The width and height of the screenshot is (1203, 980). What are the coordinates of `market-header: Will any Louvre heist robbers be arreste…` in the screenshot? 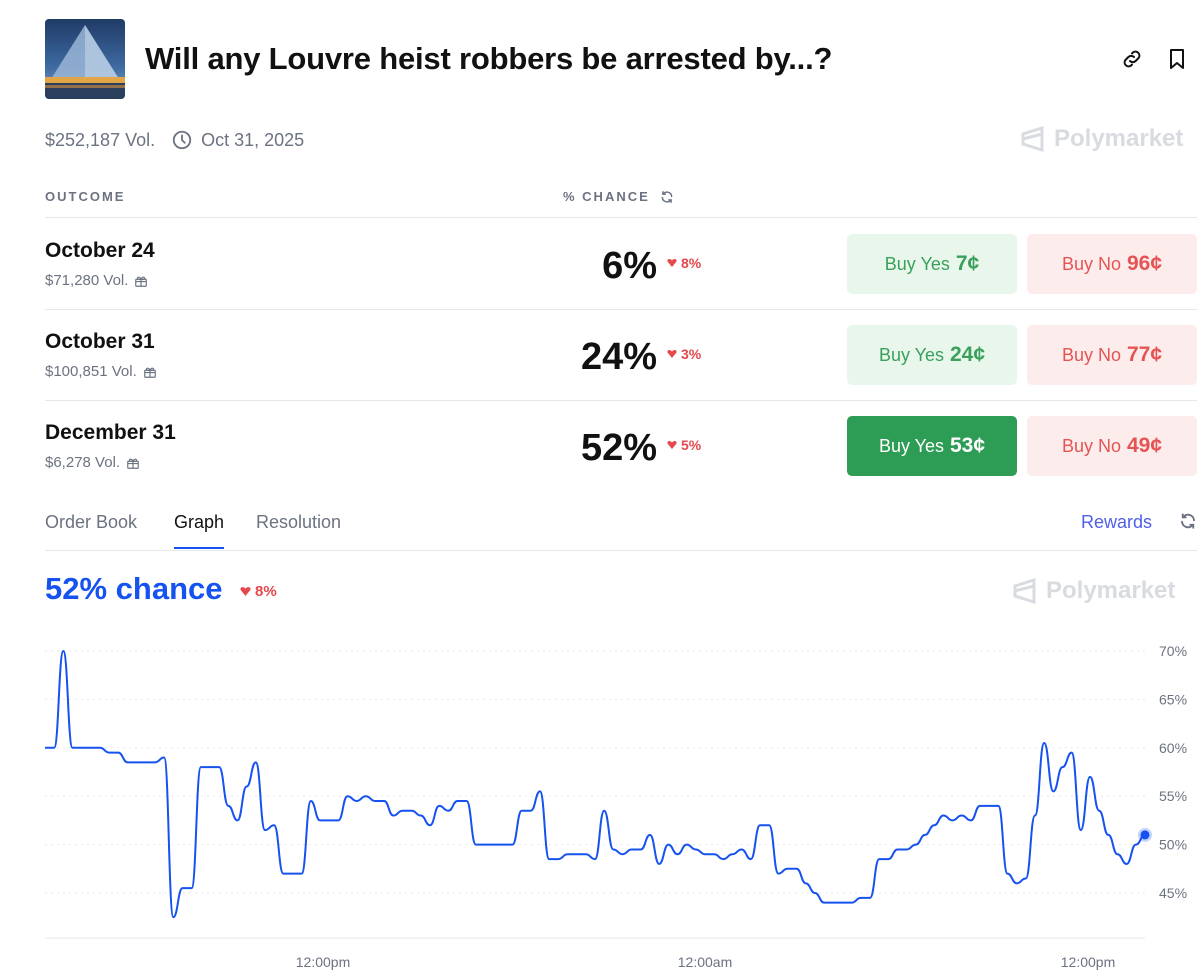 It's located at (621, 59).